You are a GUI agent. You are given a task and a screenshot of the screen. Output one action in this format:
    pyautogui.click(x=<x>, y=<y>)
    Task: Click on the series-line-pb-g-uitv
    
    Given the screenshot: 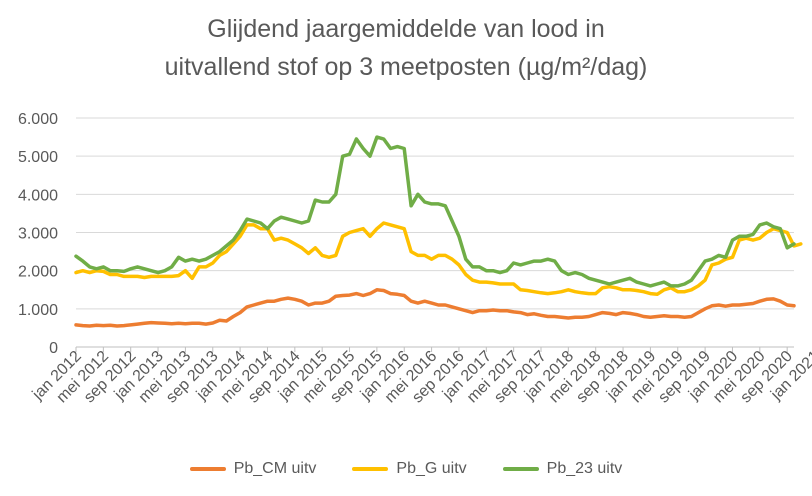 What is the action you would take?
    pyautogui.click(x=438, y=259)
    